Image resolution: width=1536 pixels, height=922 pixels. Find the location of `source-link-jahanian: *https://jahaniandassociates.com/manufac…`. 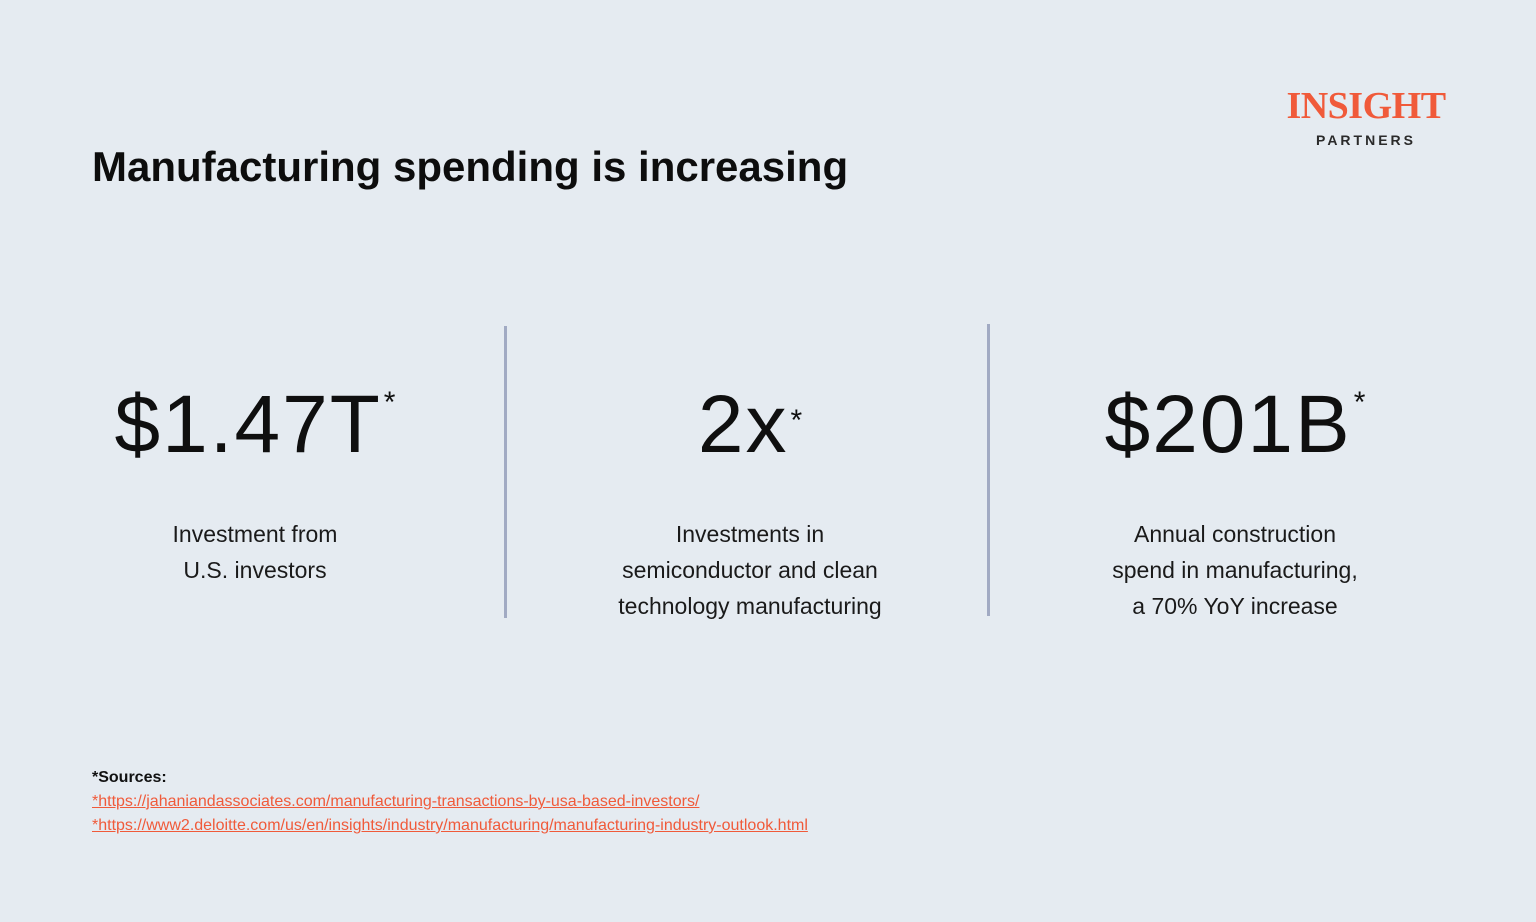

source-link-jahanian: *https://jahaniandassociates.com/manufac… is located at coordinates (396, 801).